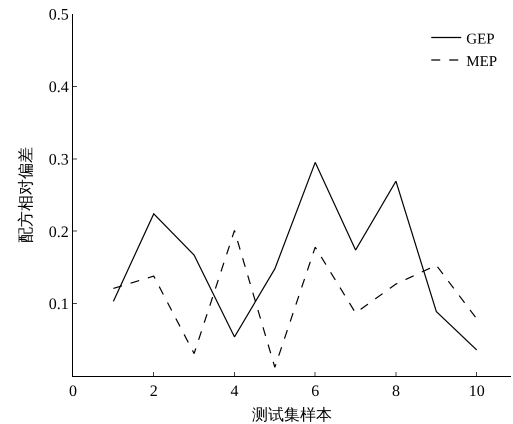  Describe the element at coordinates (58, 87) in the screenshot. I see `y-tick-label: 0.4` at that location.